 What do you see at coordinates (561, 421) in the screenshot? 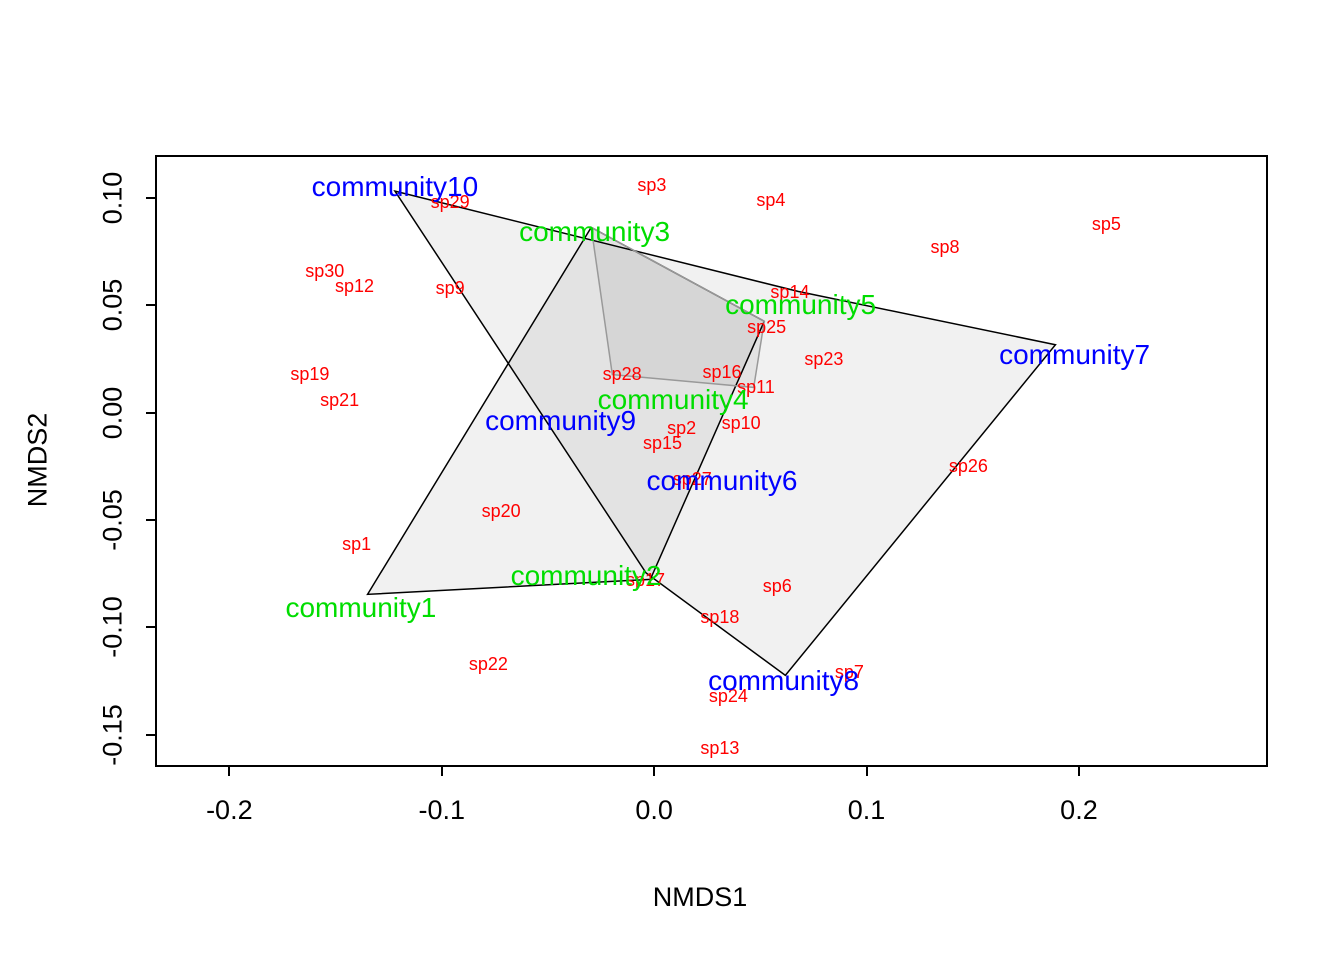
I see `community-label-community9: community9` at bounding box center [561, 421].